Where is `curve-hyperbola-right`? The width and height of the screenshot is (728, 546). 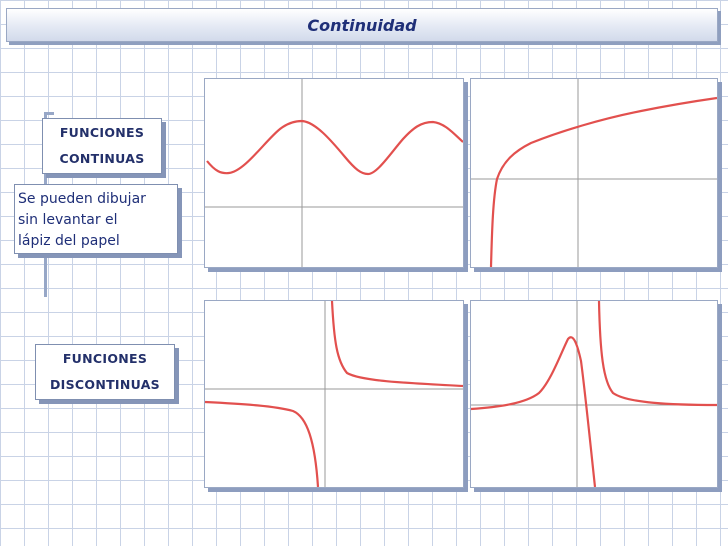 curve-hyperbola-right is located at coordinates (396, 344).